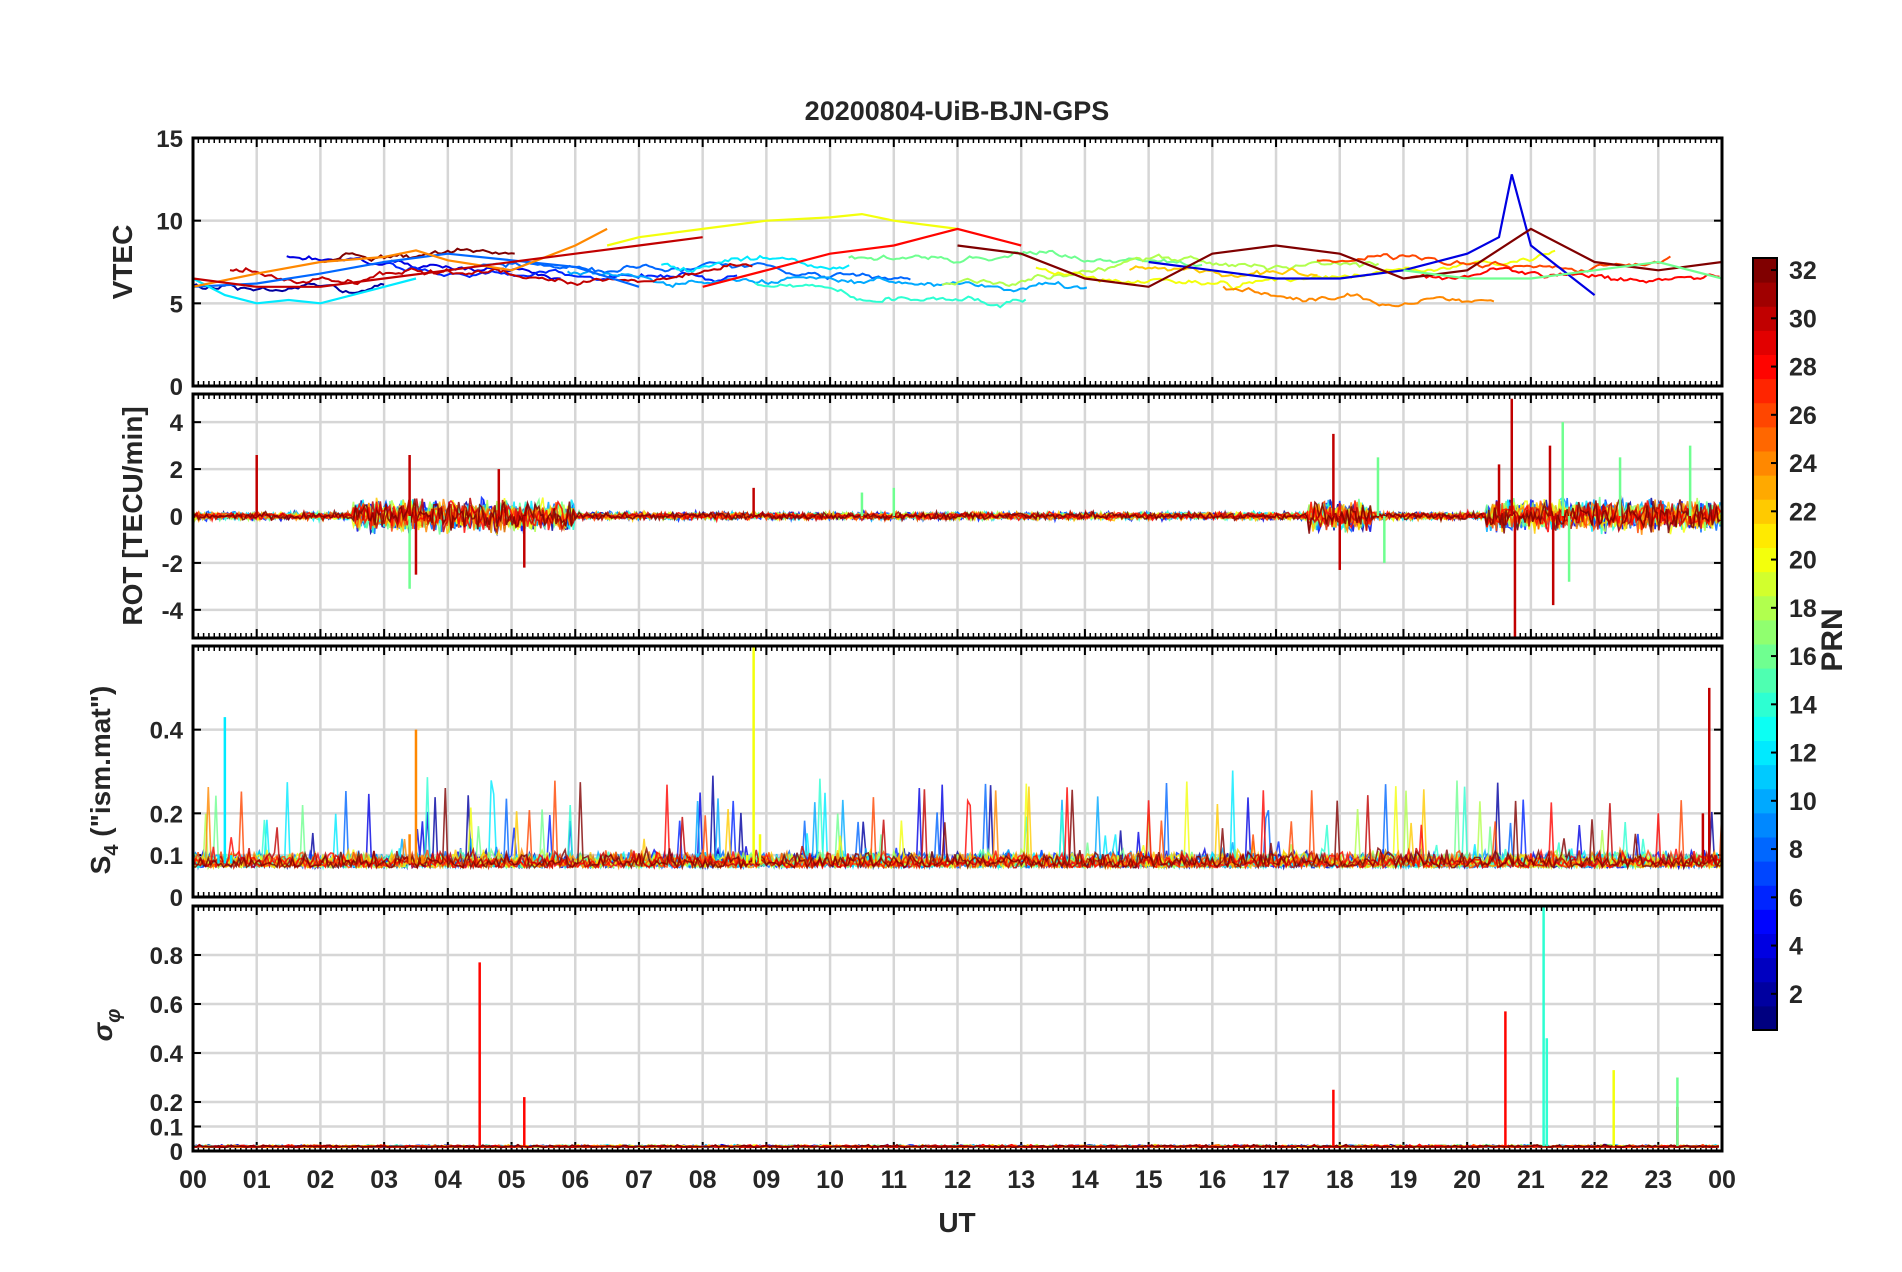 This screenshot has width=1902, height=1272. What do you see at coordinates (100, 865) in the screenshot?
I see `s4-ylabel-main: S` at bounding box center [100, 865].